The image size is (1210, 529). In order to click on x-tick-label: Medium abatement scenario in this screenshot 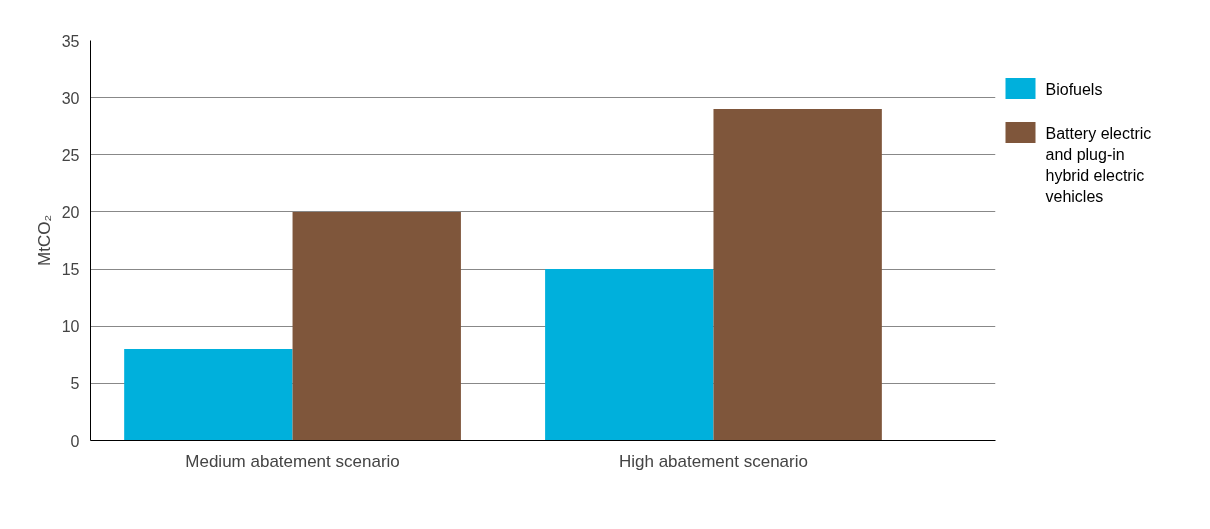, I will do `click(292, 461)`.